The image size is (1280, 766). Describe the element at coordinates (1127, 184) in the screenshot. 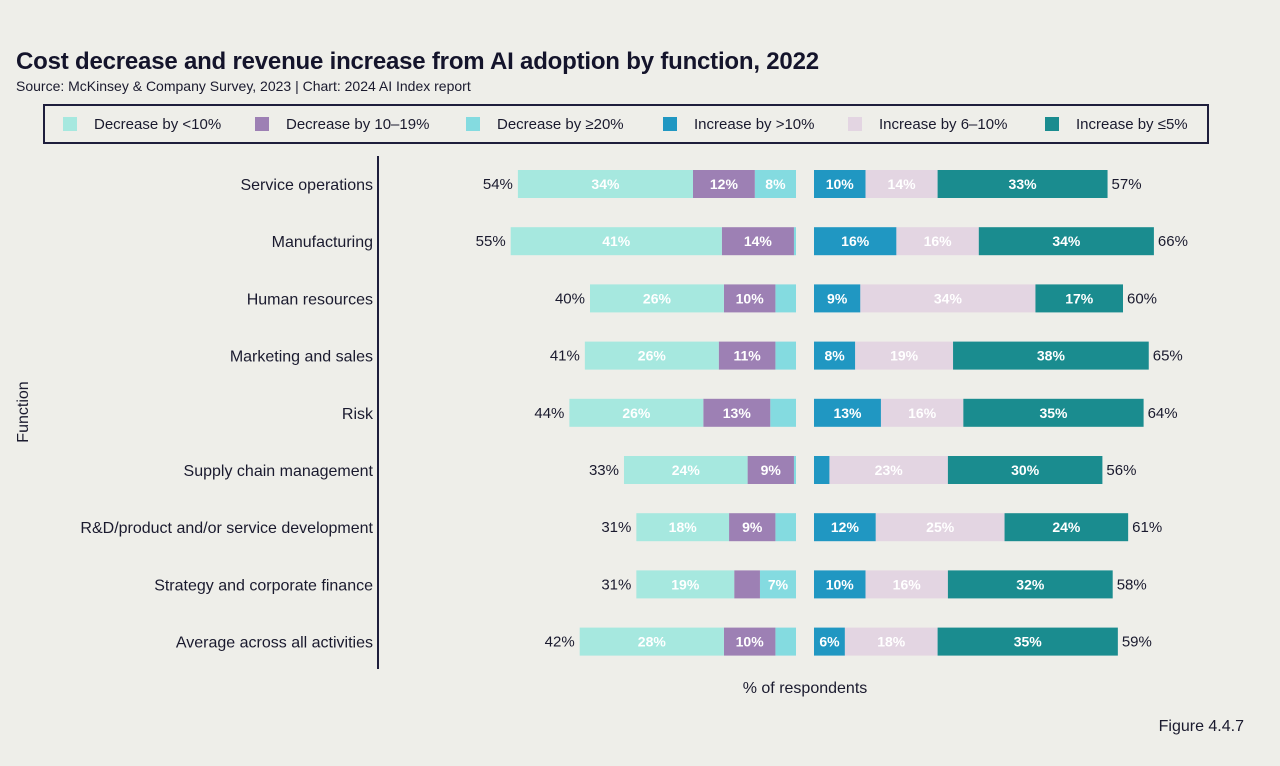

I see `increase-total-label: 57%` at that location.